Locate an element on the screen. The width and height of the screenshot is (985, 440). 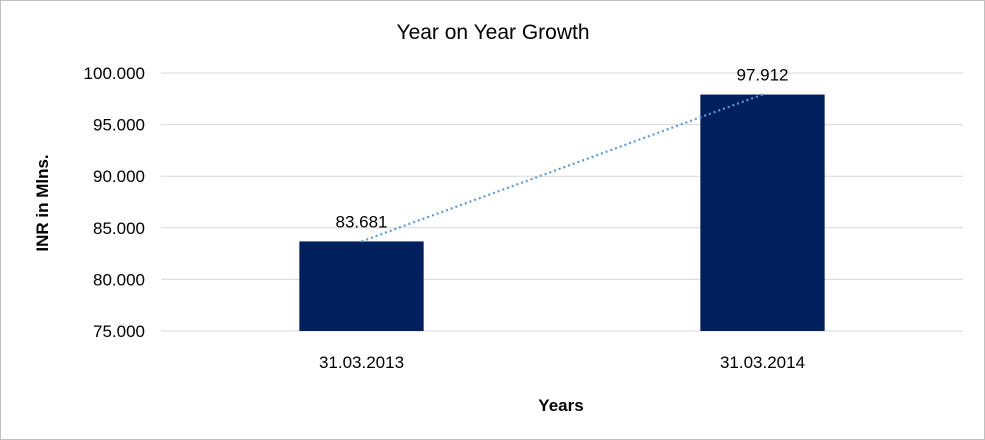
data-label: 97.912 is located at coordinates (763, 75).